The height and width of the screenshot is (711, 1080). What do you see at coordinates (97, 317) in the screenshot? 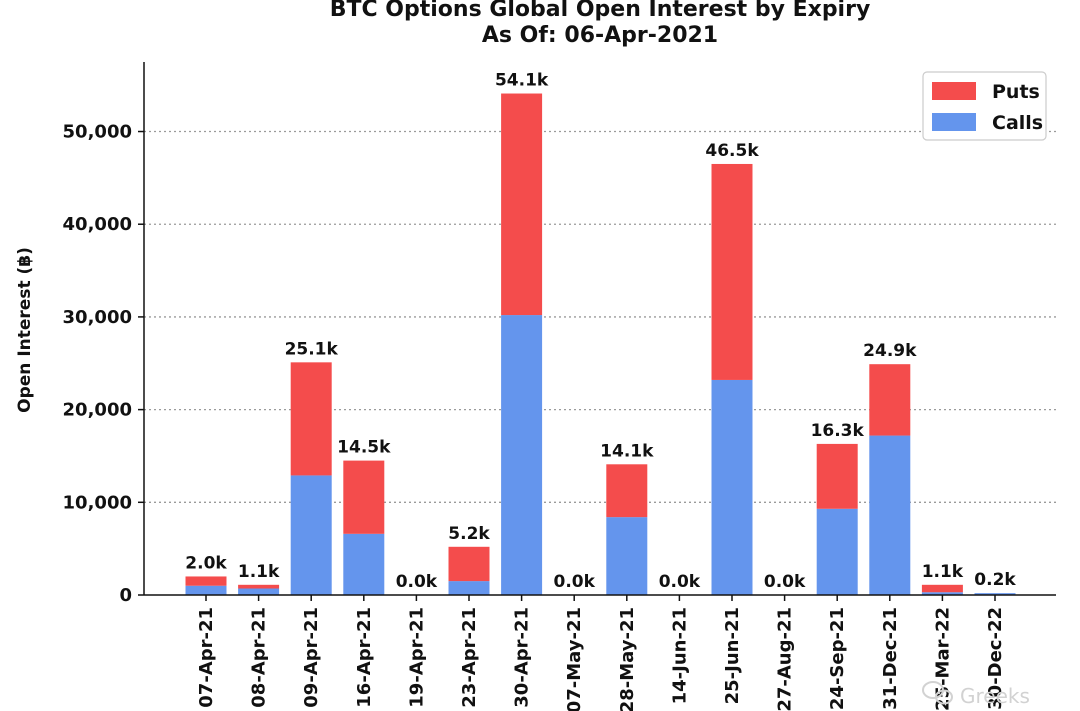
I see `y-tick-label: 30,000` at bounding box center [97, 317].